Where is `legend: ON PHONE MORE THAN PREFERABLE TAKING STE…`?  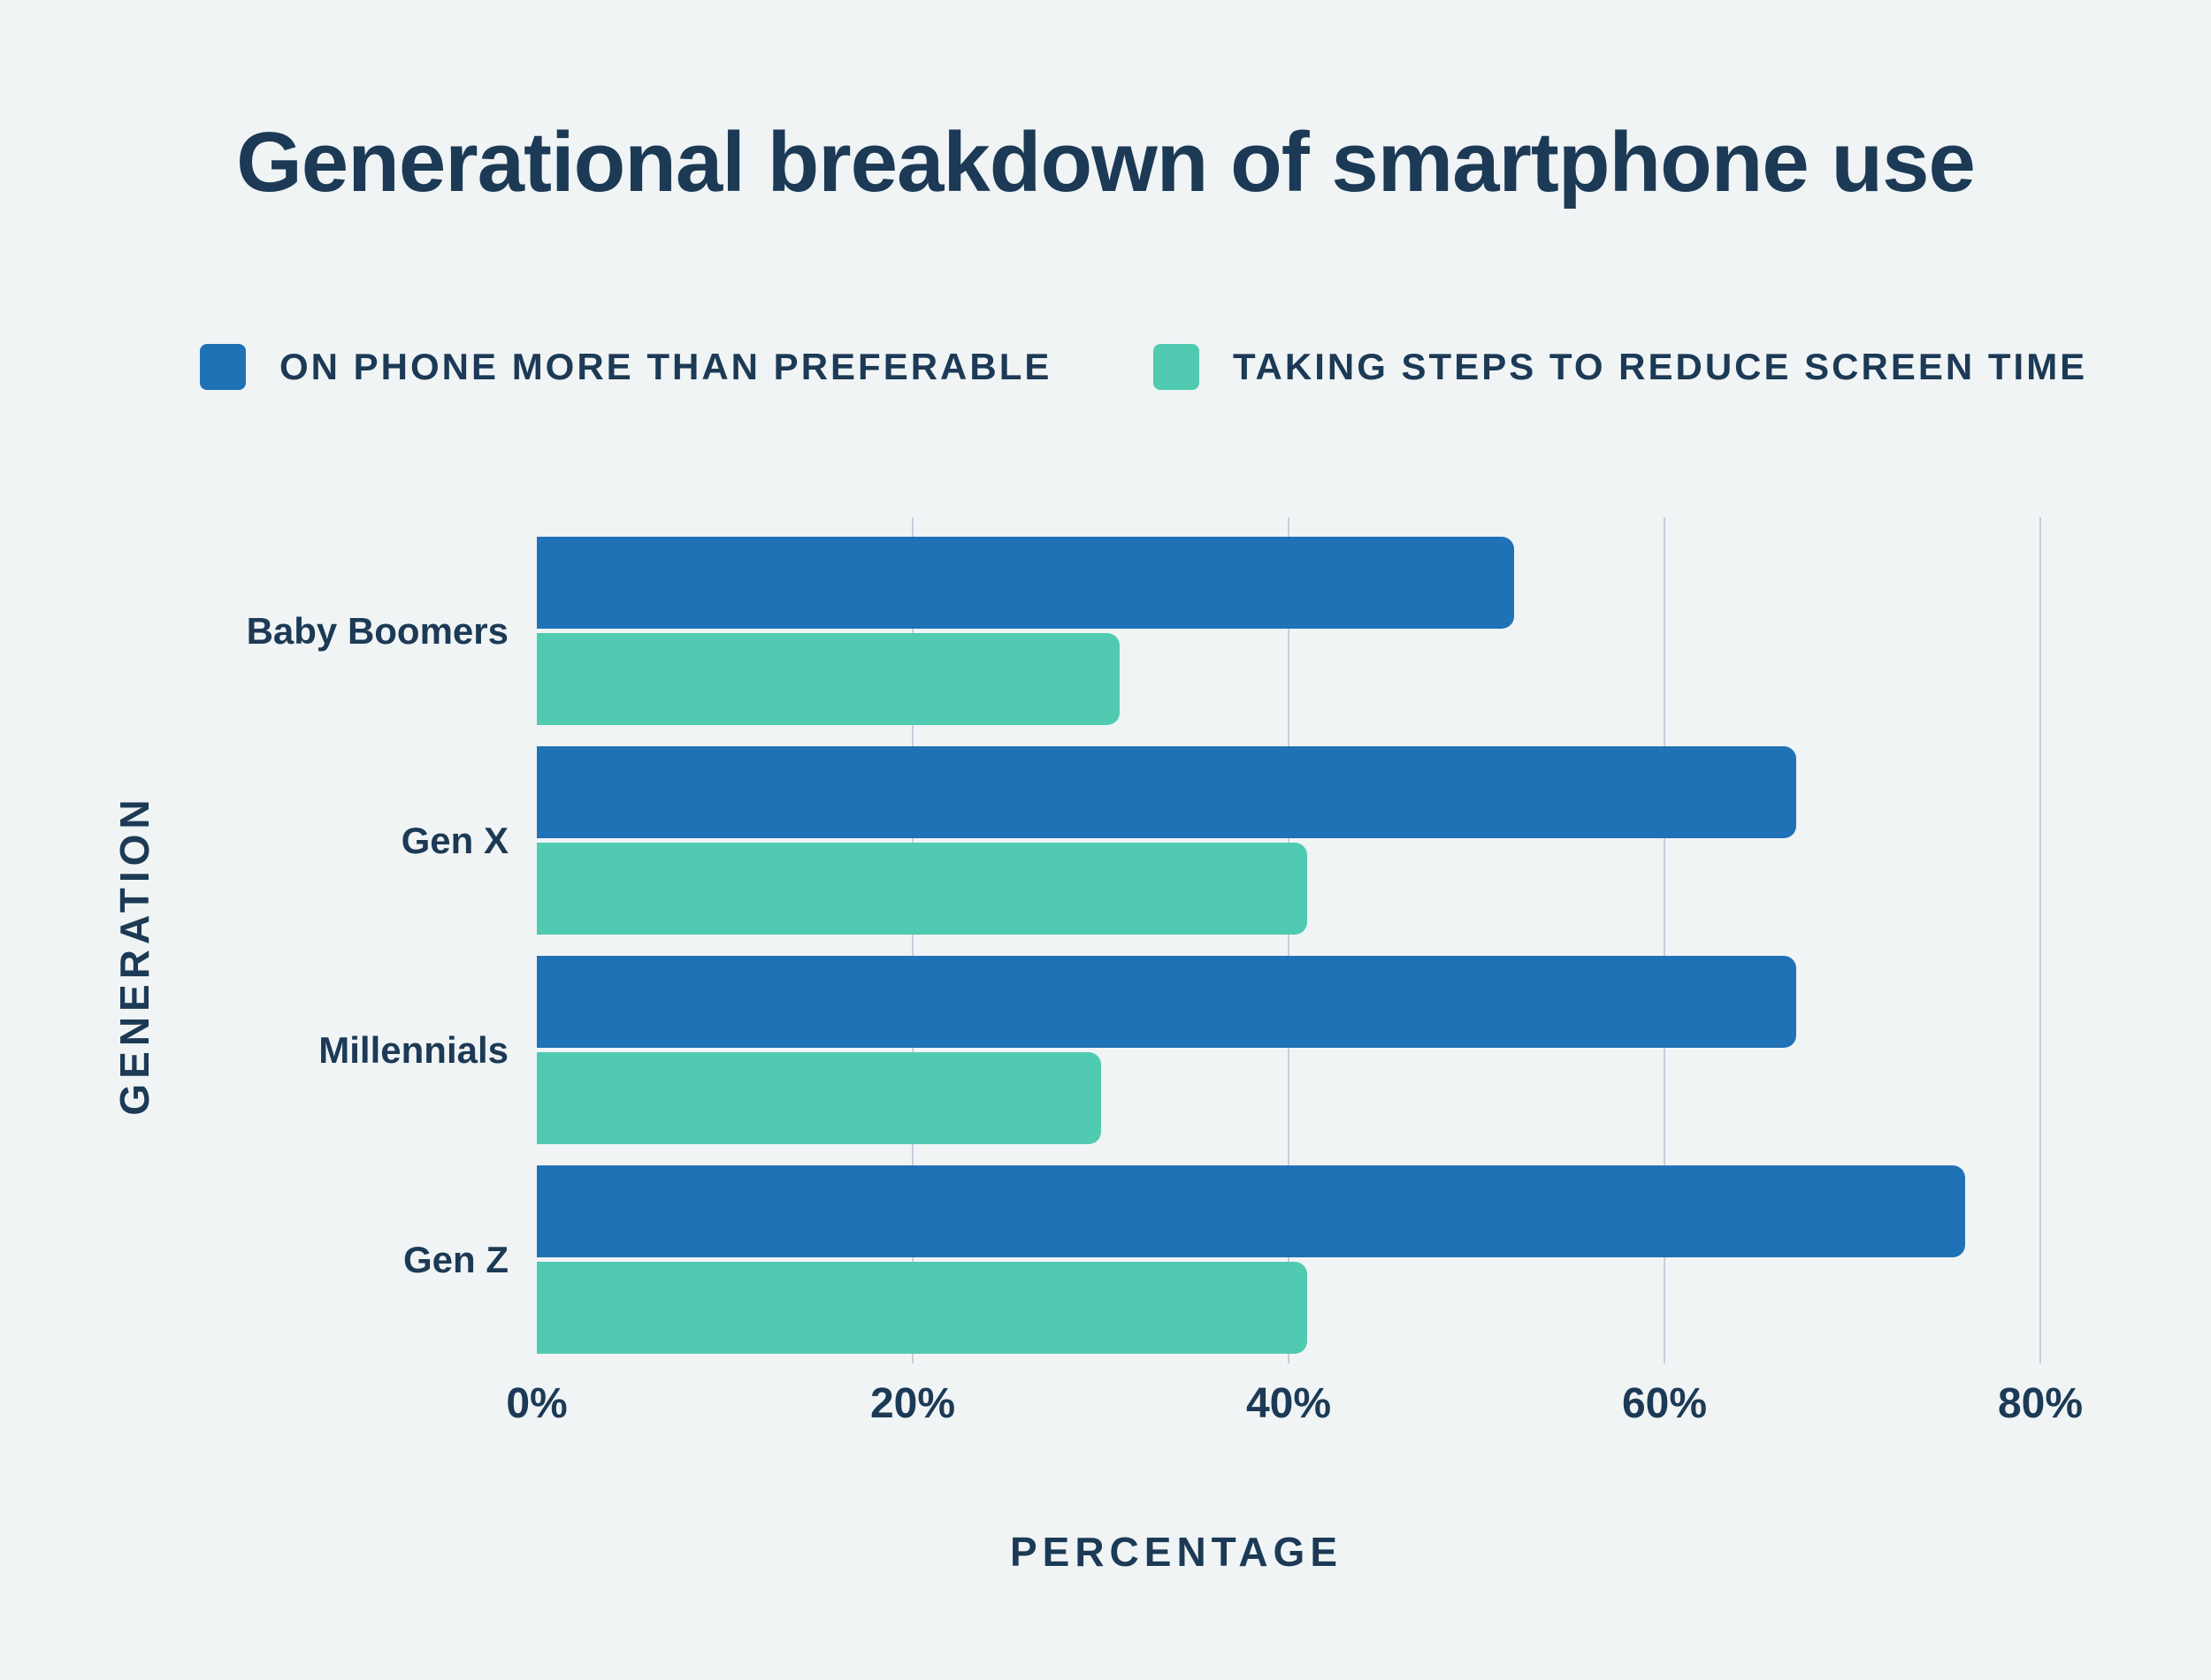
legend: ON PHONE MORE THAN PREFERABLE TAKING STE… is located at coordinates (1105, 367).